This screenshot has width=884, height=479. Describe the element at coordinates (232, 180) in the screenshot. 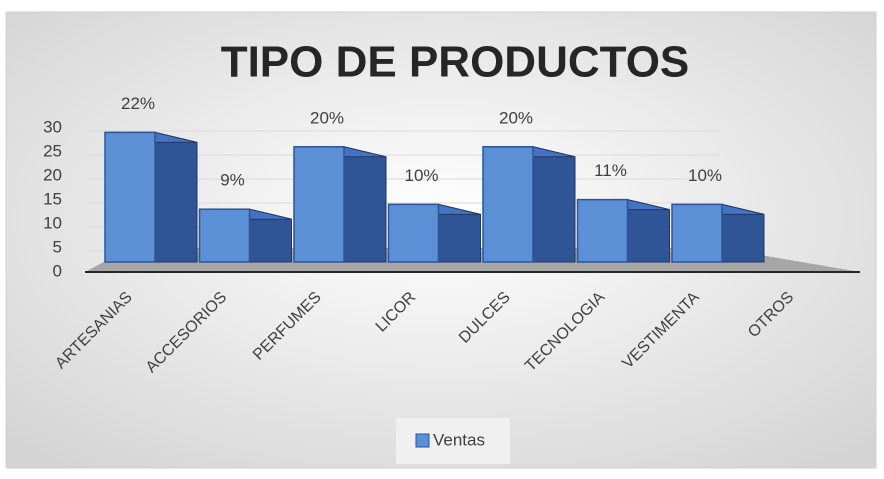

I see `data-label: 9%` at that location.